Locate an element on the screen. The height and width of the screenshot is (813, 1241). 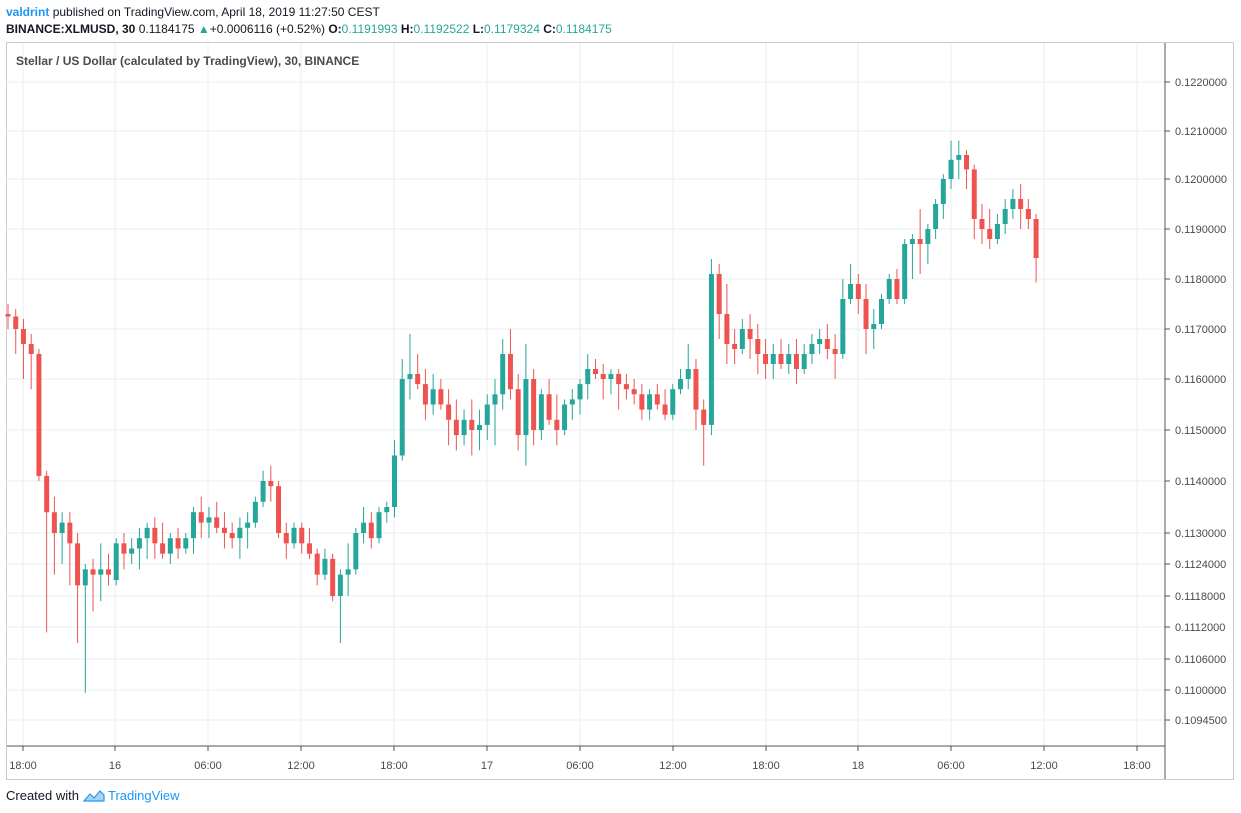
last-price: 0.1184175 is located at coordinates (166, 29).